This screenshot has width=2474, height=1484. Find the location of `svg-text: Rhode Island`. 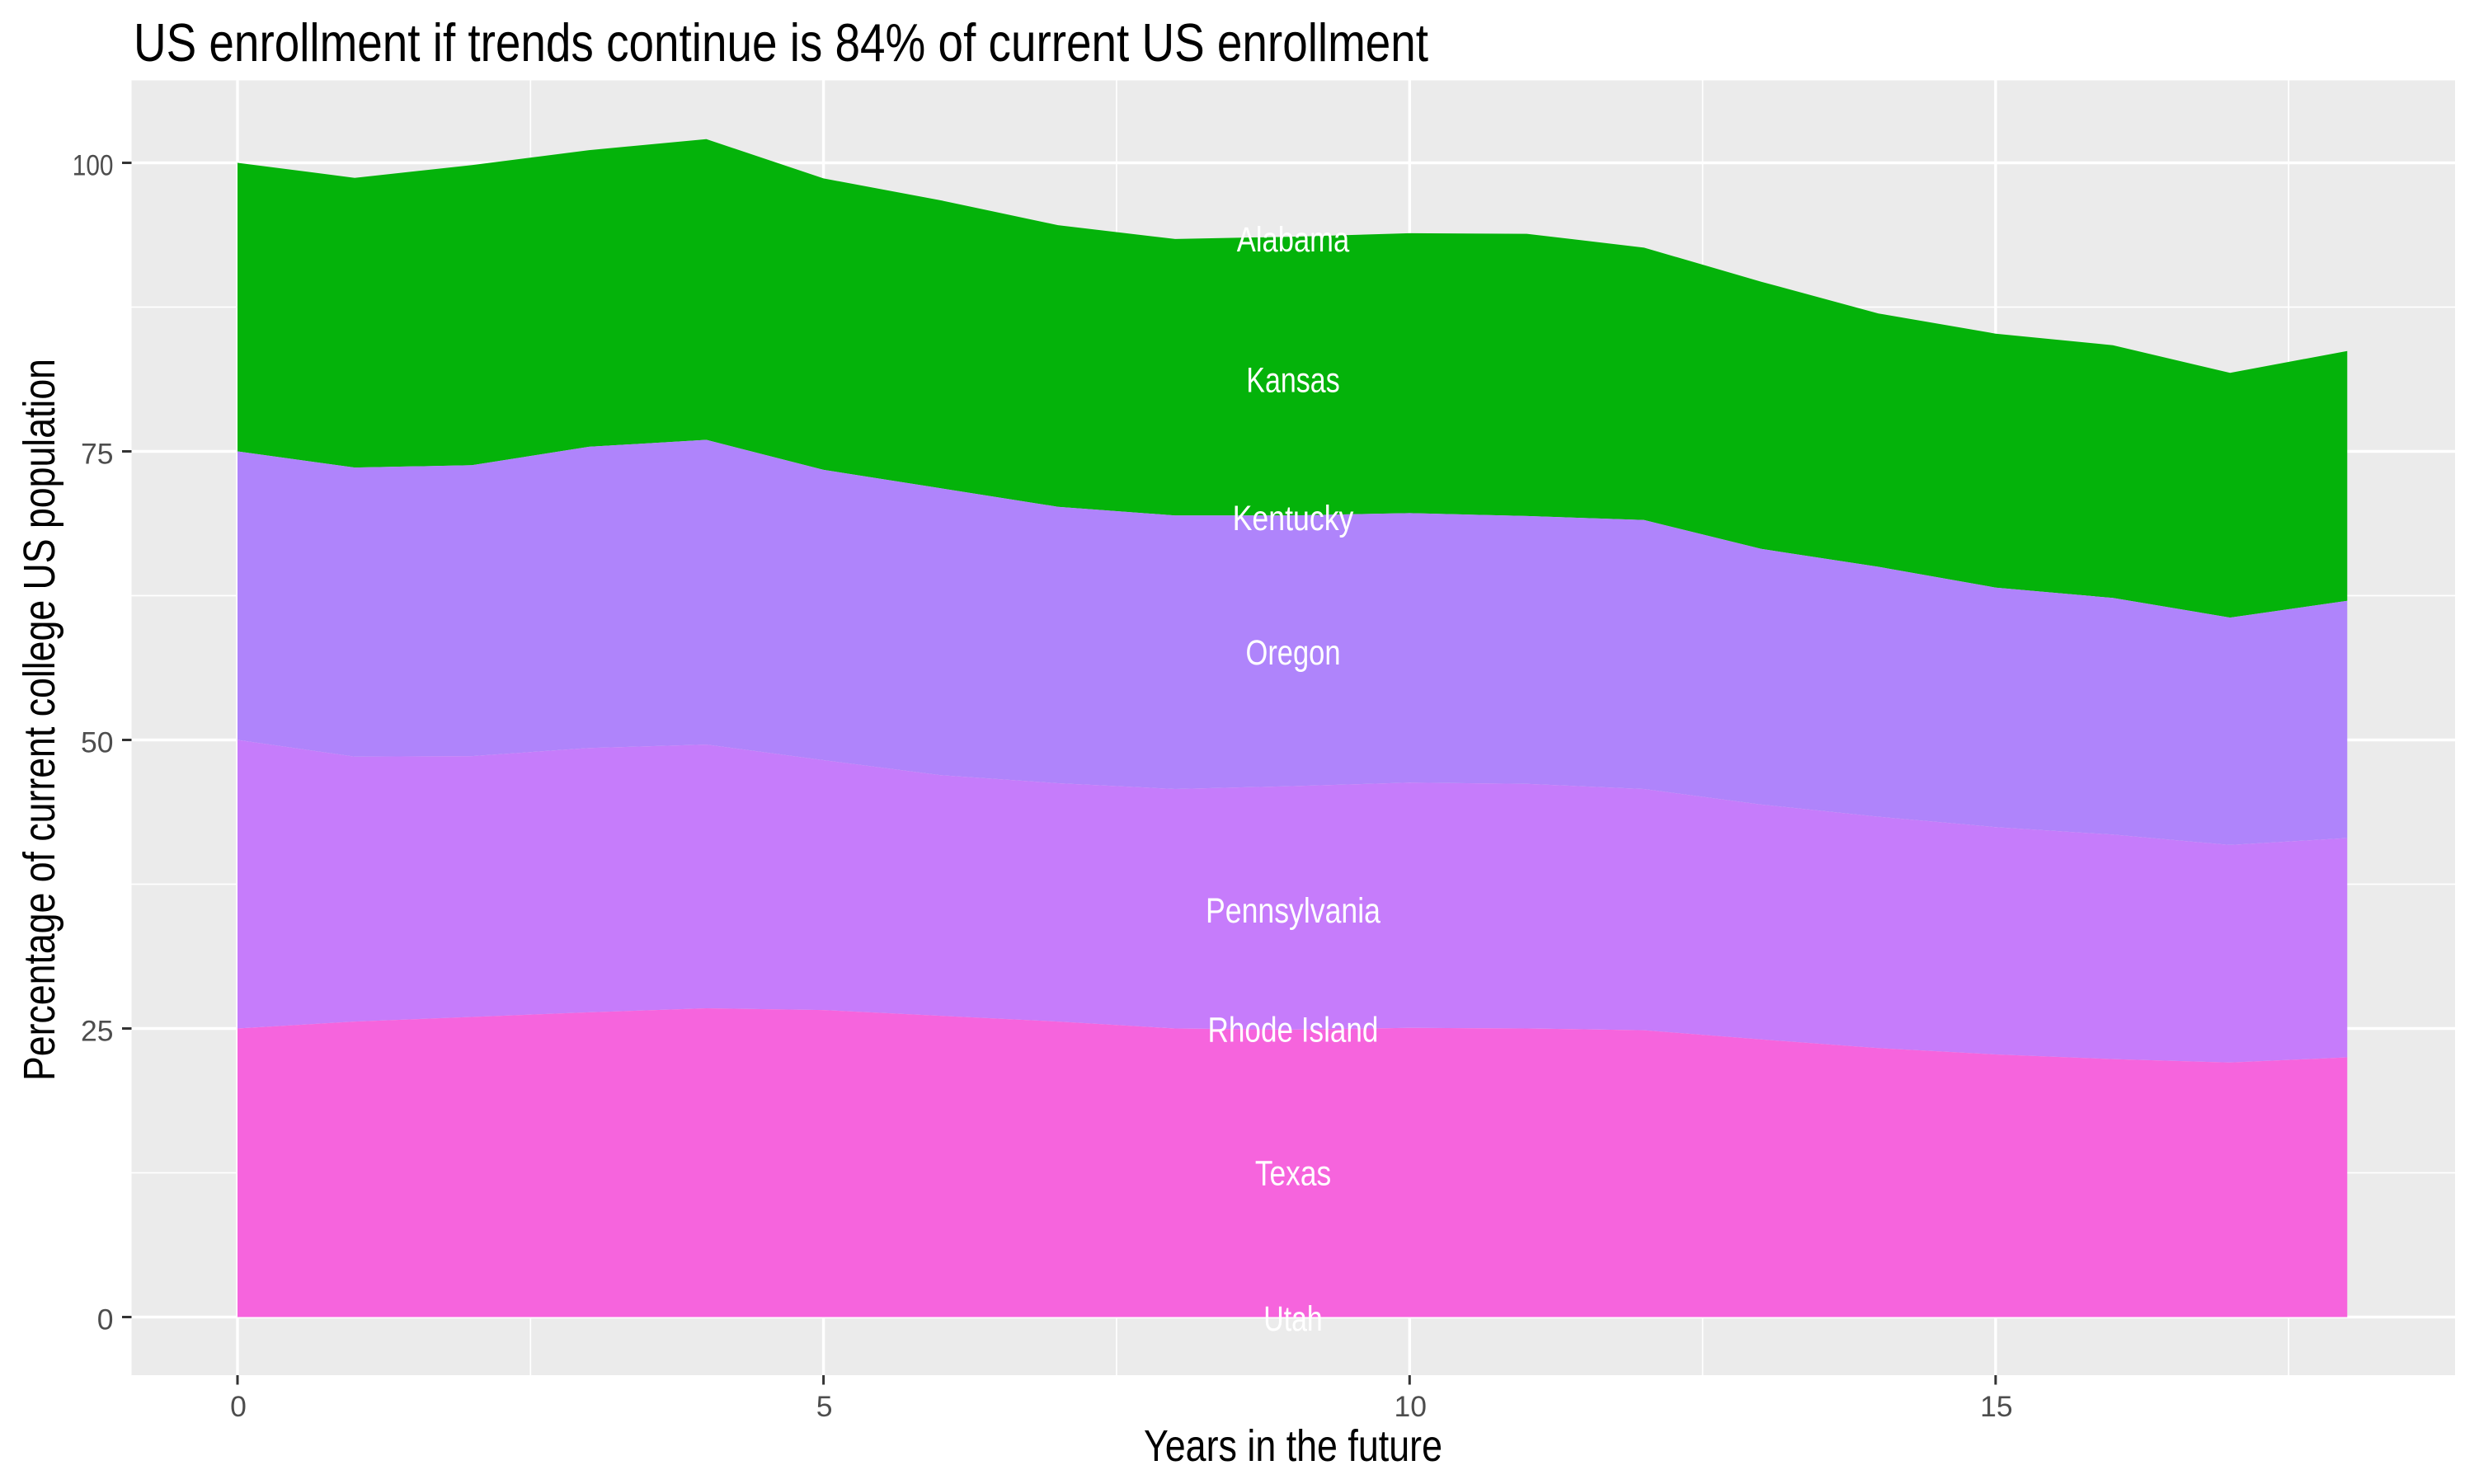

svg-text: Rhode Island is located at coordinates (1293, 1030).